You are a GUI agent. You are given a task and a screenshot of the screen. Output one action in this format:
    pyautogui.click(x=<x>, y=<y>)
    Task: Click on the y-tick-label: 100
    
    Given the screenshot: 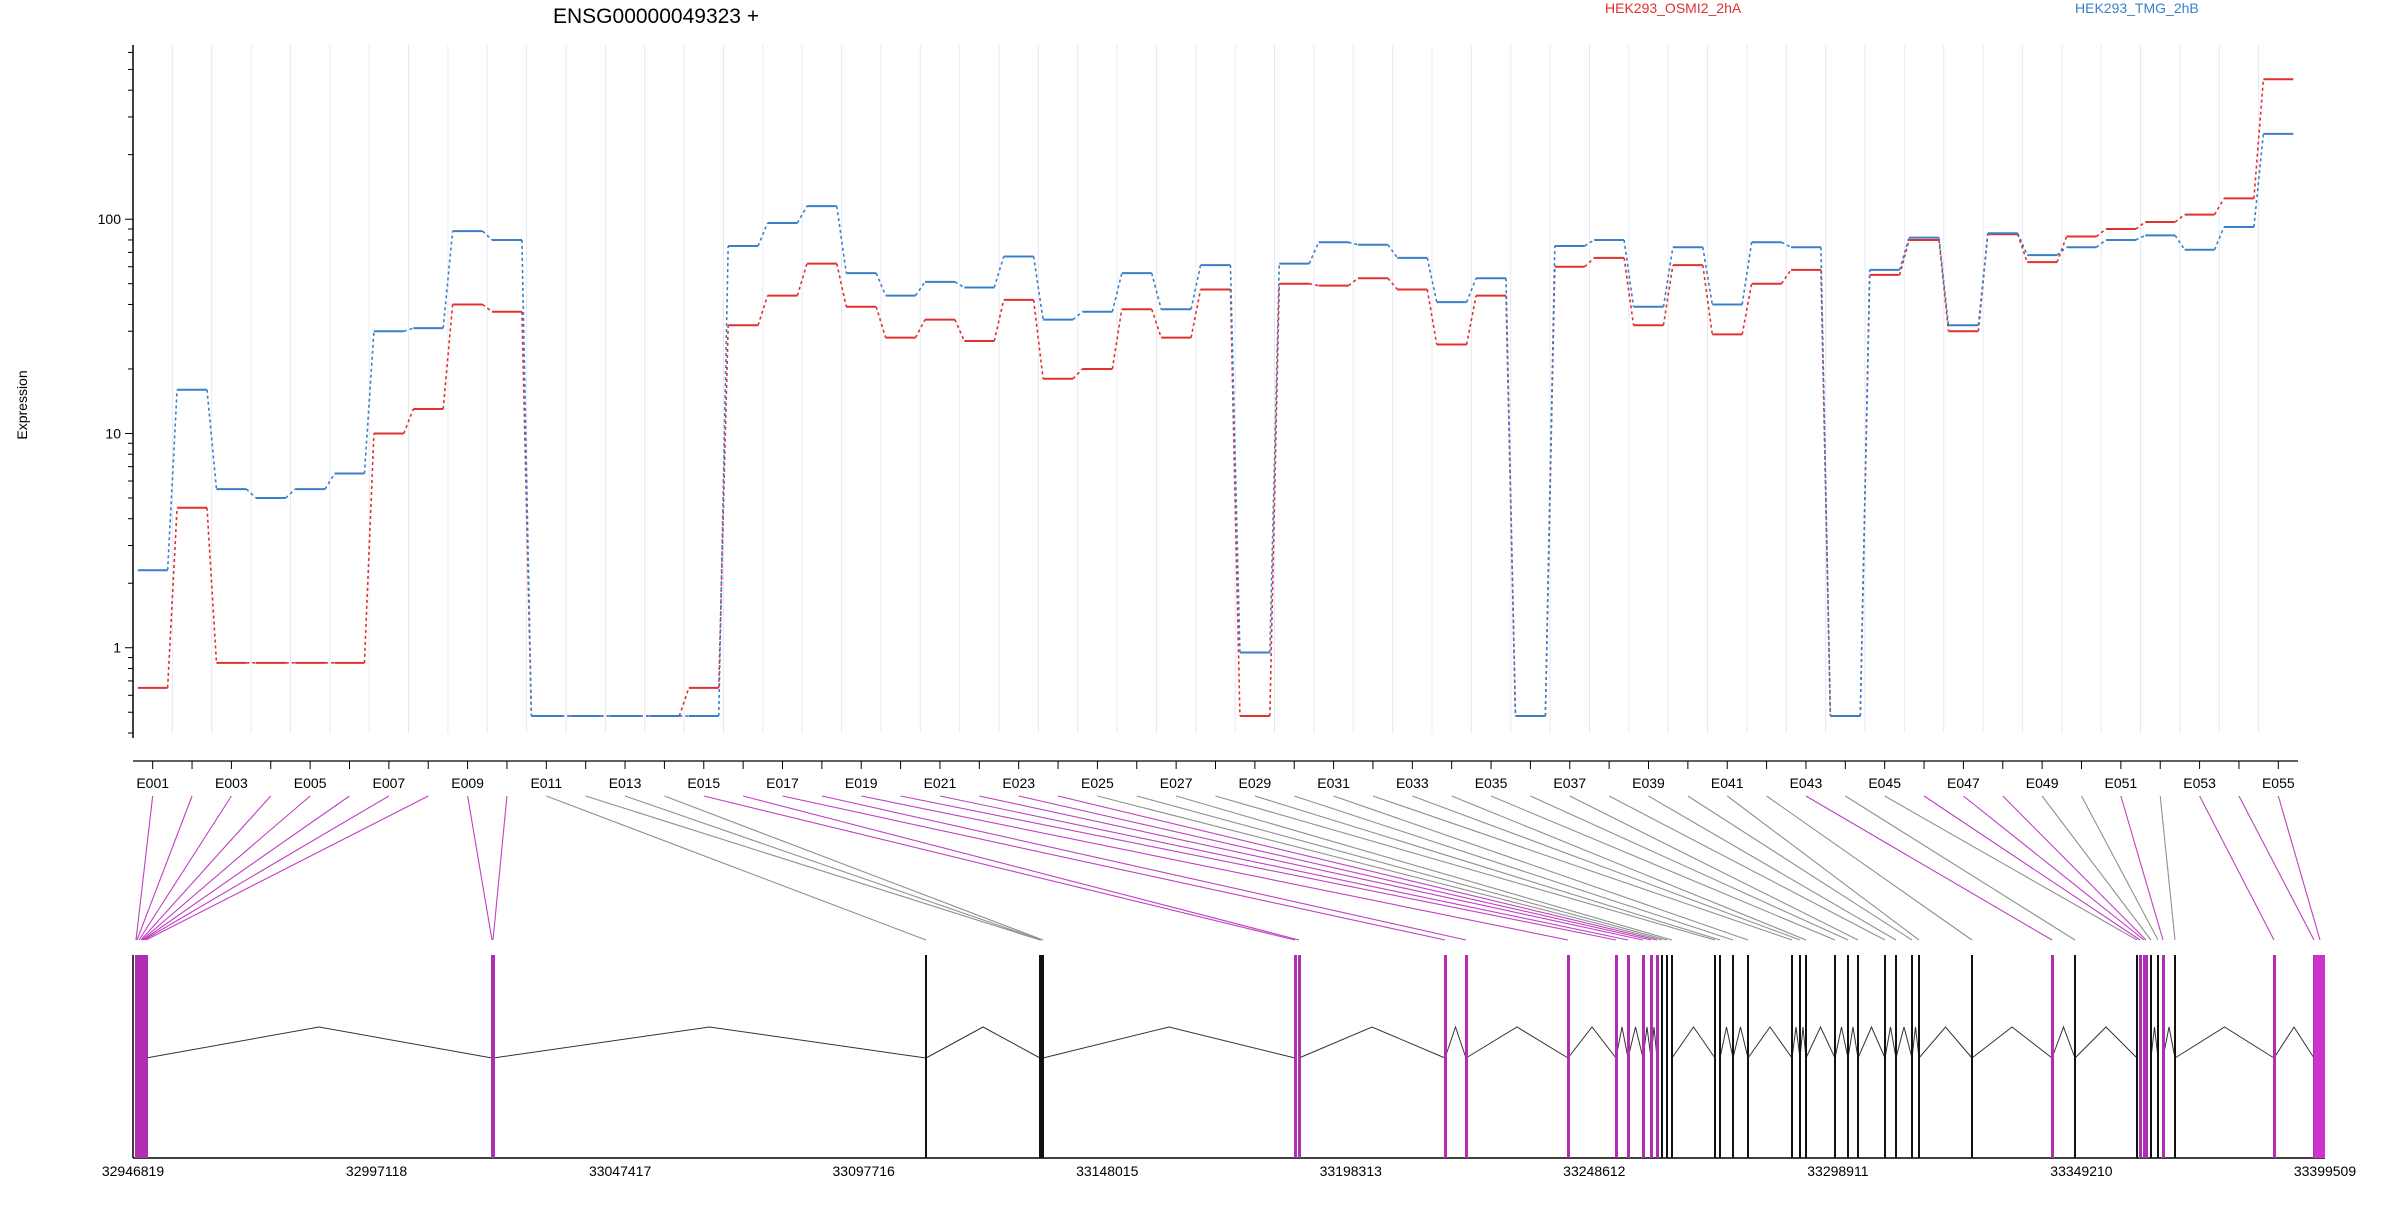 What is the action you would take?
    pyautogui.click(x=110, y=219)
    